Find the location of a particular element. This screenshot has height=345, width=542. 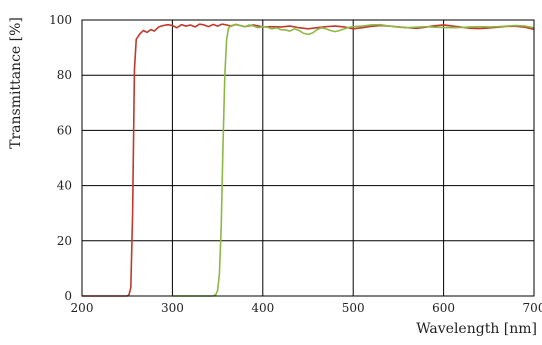

x-tick-label: 300 is located at coordinates (172, 308).